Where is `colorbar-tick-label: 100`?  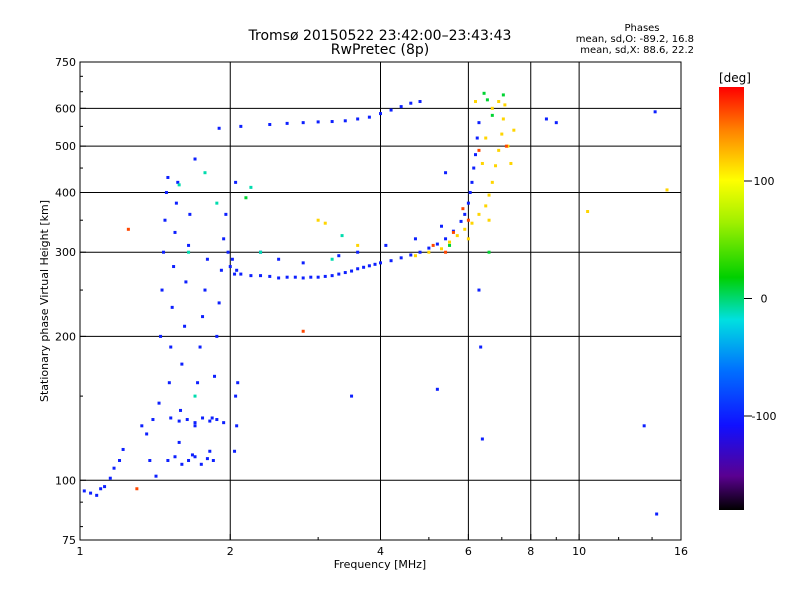
colorbar-tick-label: 100 is located at coordinates (764, 181).